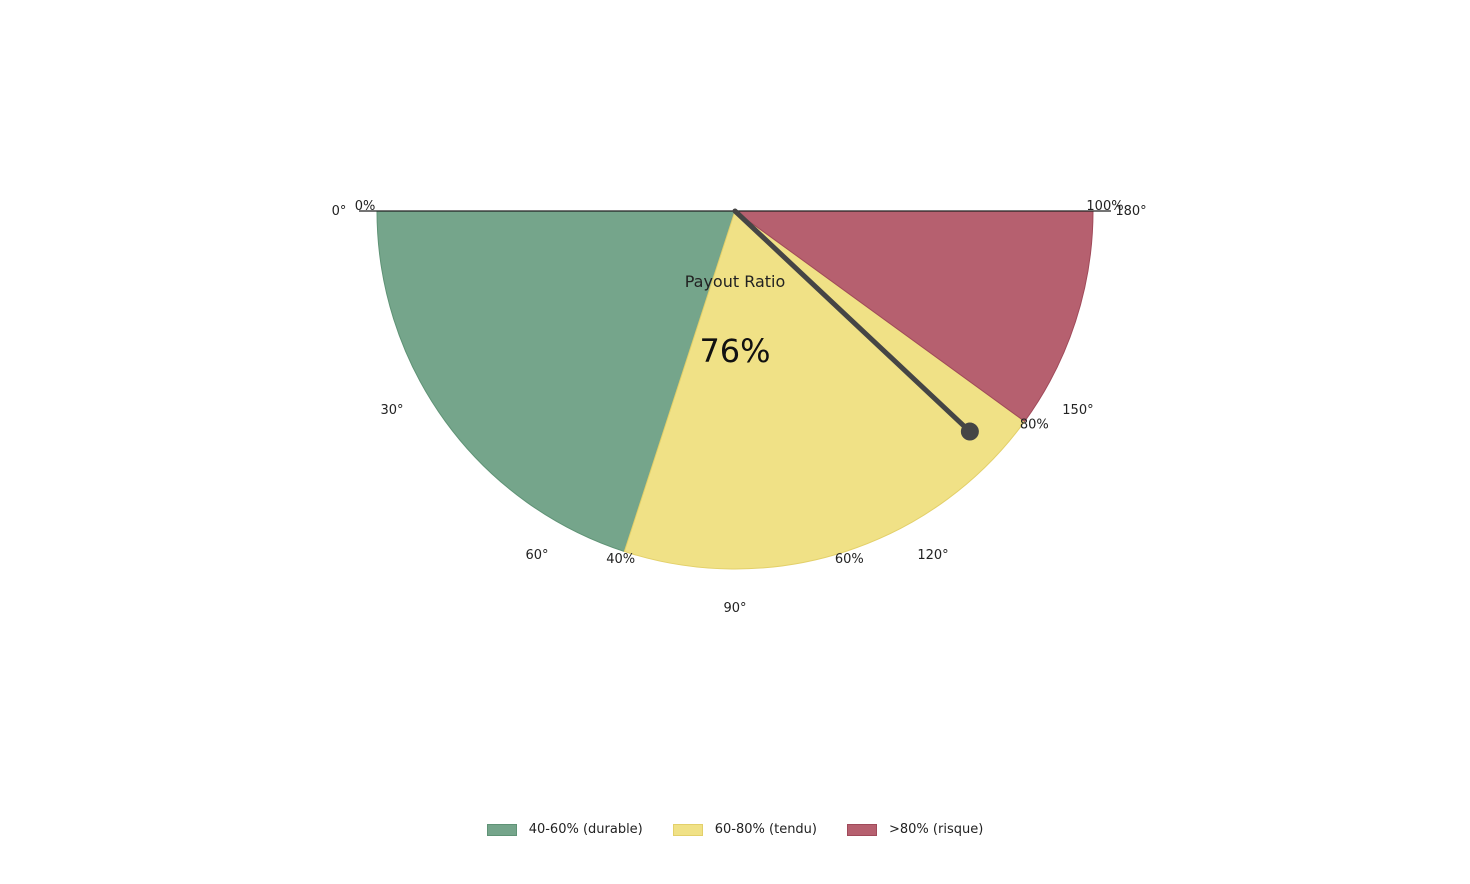  I want to click on gauge-title: Payout Ratio, so click(735, 281).